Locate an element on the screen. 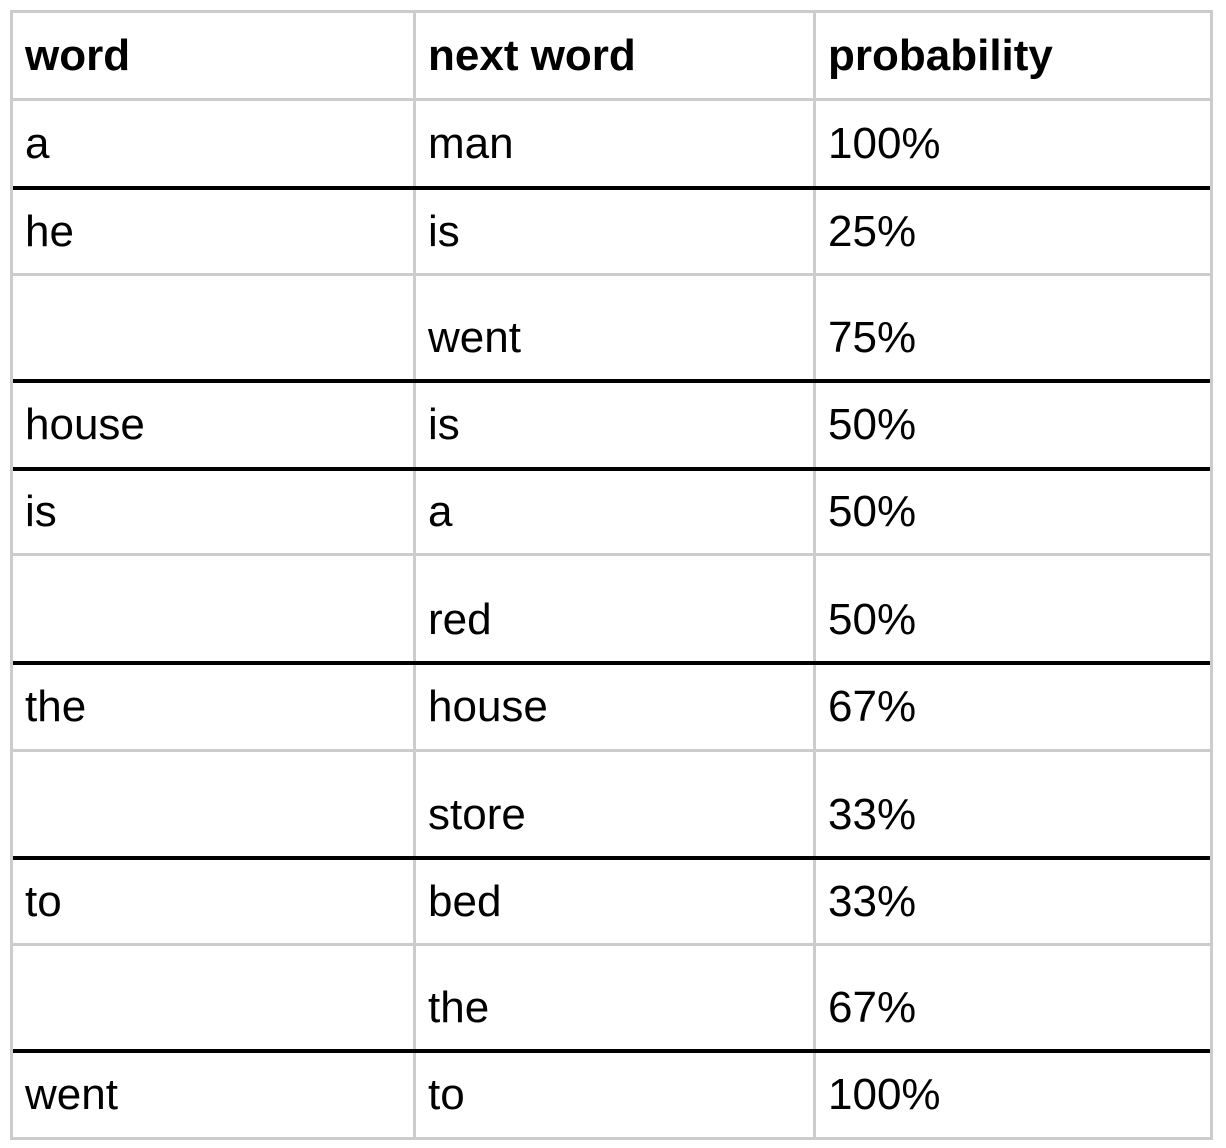  cell-next-word: house is located at coordinates (613, 707).